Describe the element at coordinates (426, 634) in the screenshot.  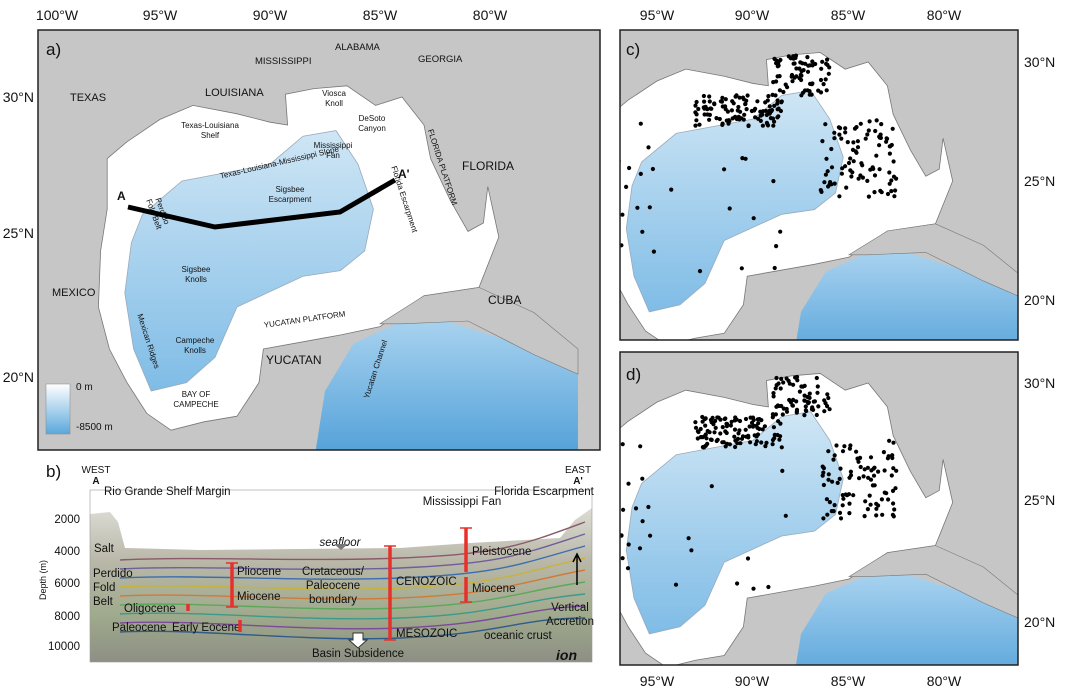
I see `section-label: MESOZOIC` at that location.